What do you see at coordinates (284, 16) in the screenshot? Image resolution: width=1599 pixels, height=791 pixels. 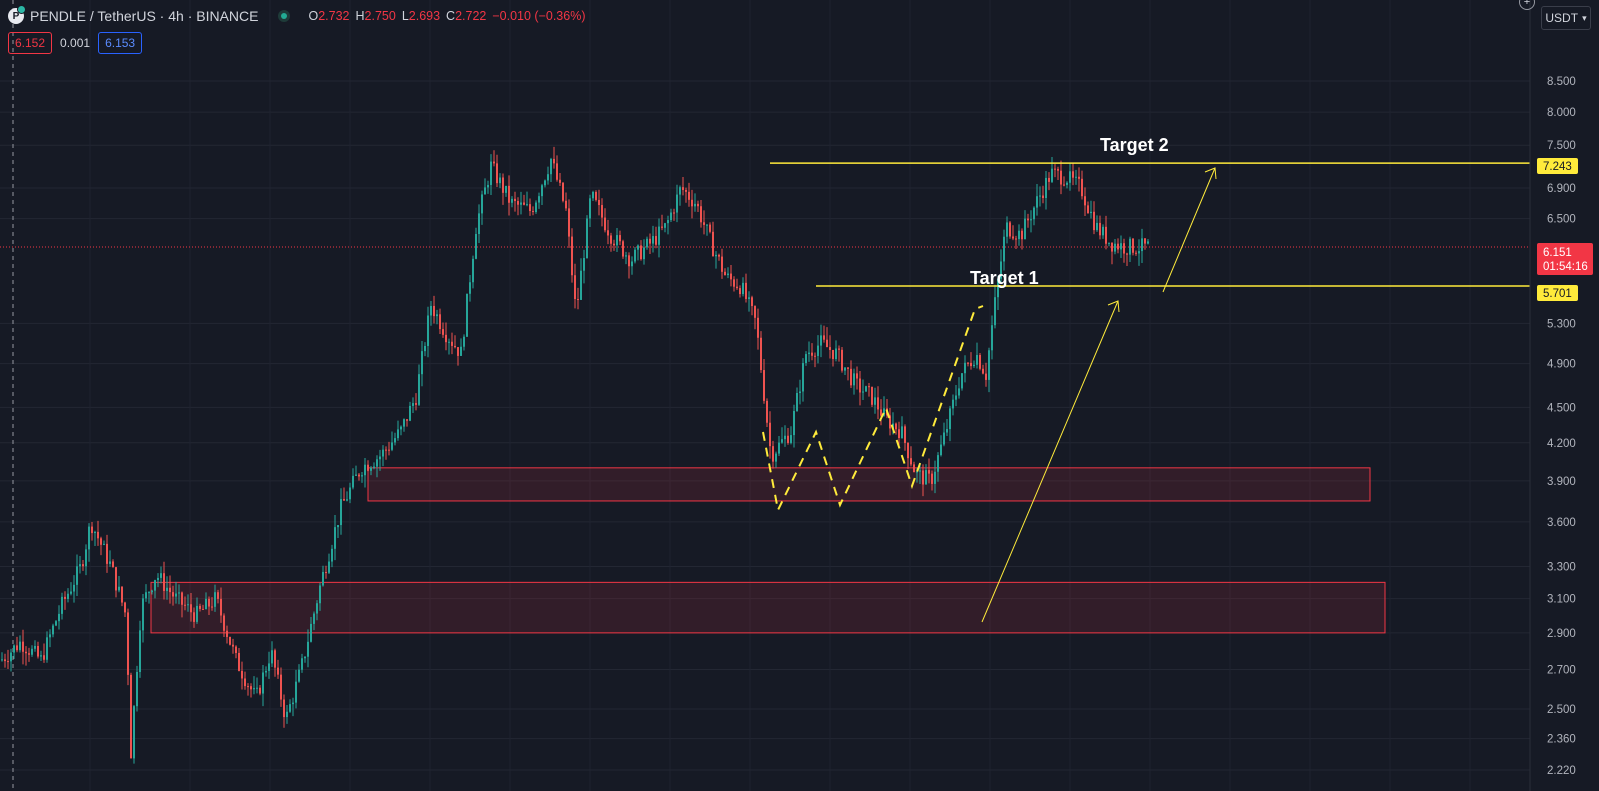 I see `market-status-icon` at bounding box center [284, 16].